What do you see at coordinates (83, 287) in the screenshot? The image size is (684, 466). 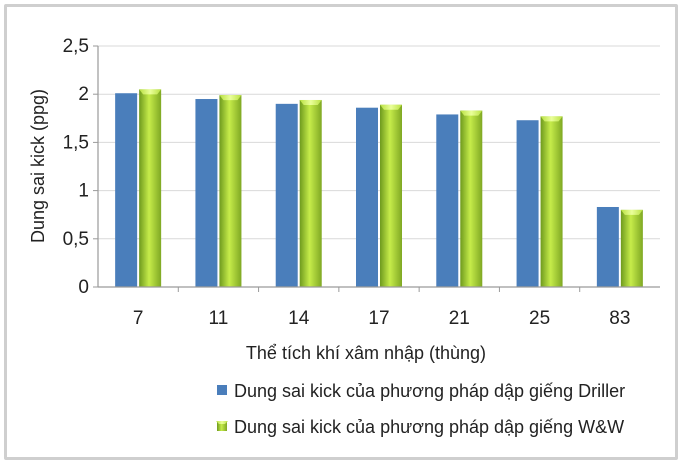 I see `y-tick-label: 0` at bounding box center [83, 287].